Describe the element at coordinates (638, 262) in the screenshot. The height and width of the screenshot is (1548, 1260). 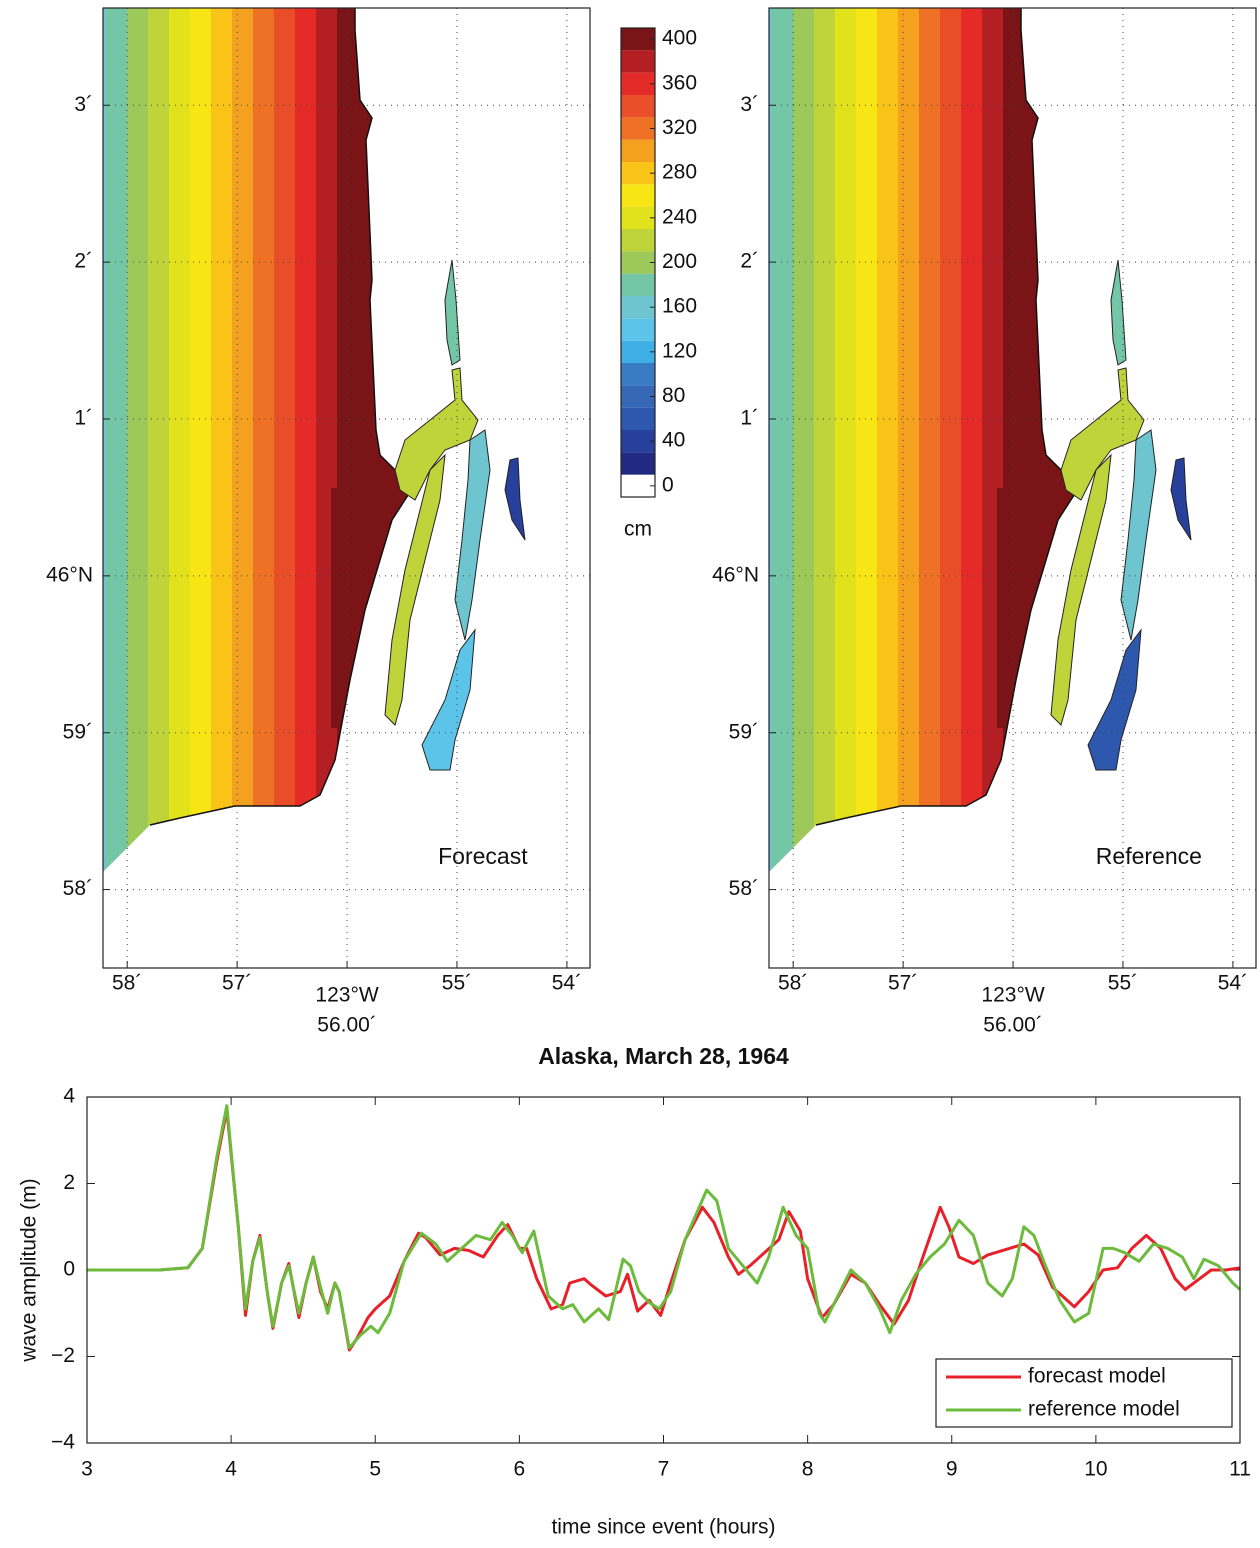
I see `colorbar-band` at that location.